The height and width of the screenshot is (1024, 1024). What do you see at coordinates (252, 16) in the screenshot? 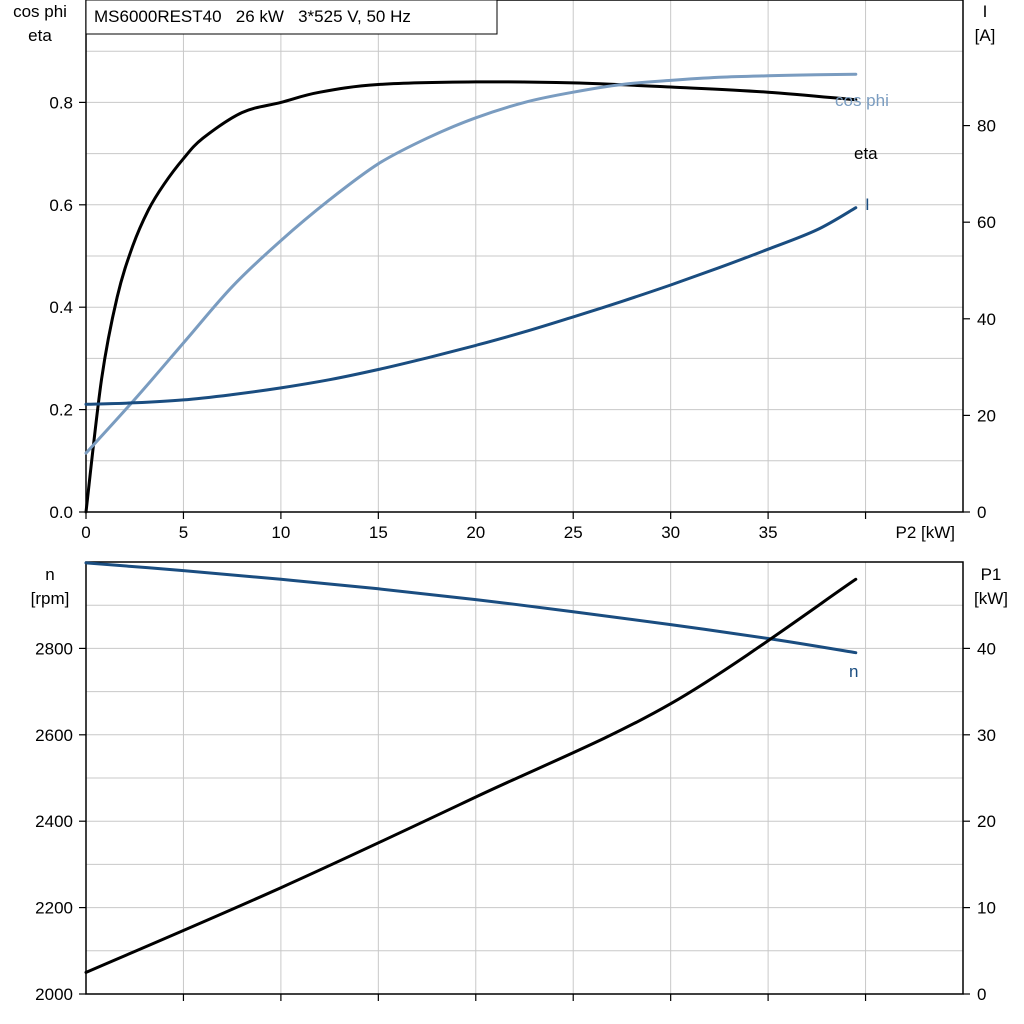
I see `chart-title: MS6000REST40 26 kW 3*525 V, 50 Hz` at bounding box center [252, 16].